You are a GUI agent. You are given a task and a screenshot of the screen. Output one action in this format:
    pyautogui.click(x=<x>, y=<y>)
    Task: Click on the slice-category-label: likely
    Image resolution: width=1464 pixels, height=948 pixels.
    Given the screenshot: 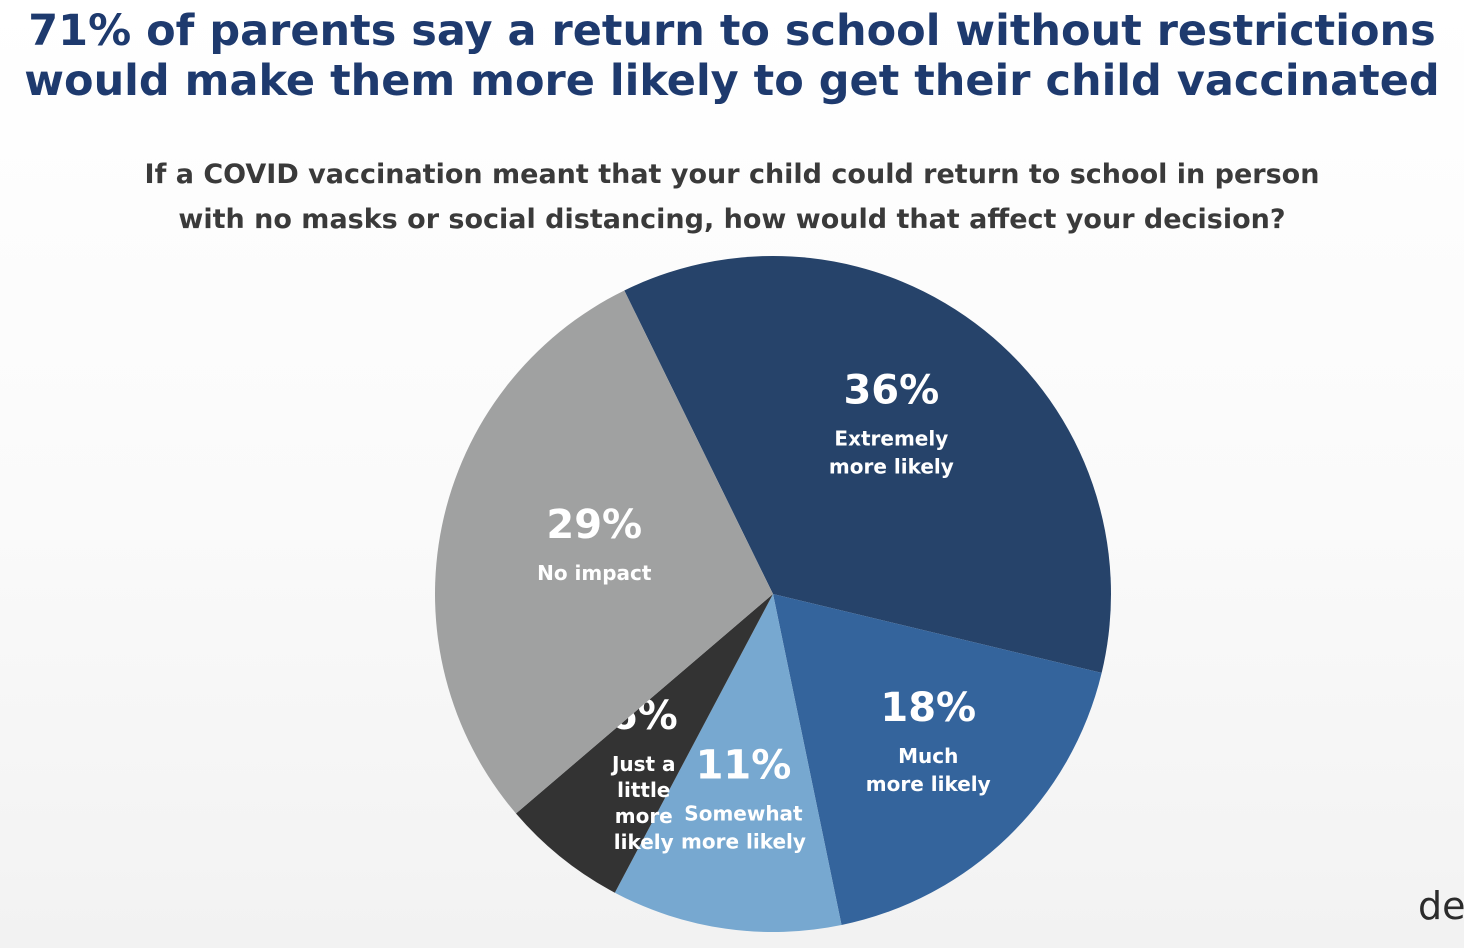 What is the action you would take?
    pyautogui.click(x=644, y=842)
    